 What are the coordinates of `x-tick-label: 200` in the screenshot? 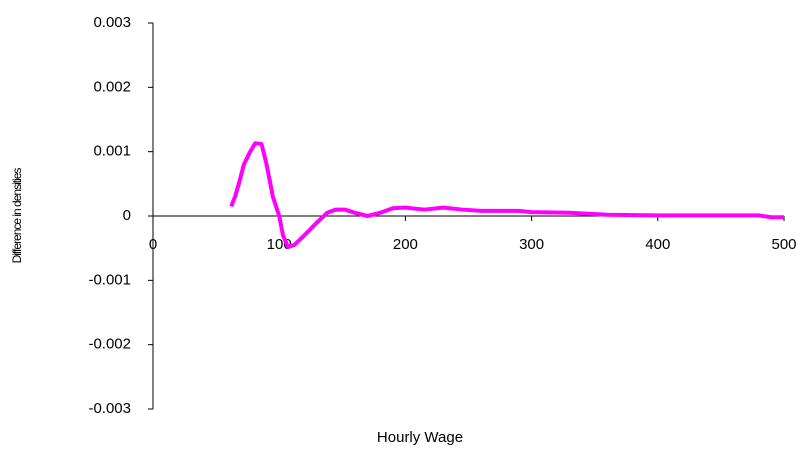 It's located at (405, 244).